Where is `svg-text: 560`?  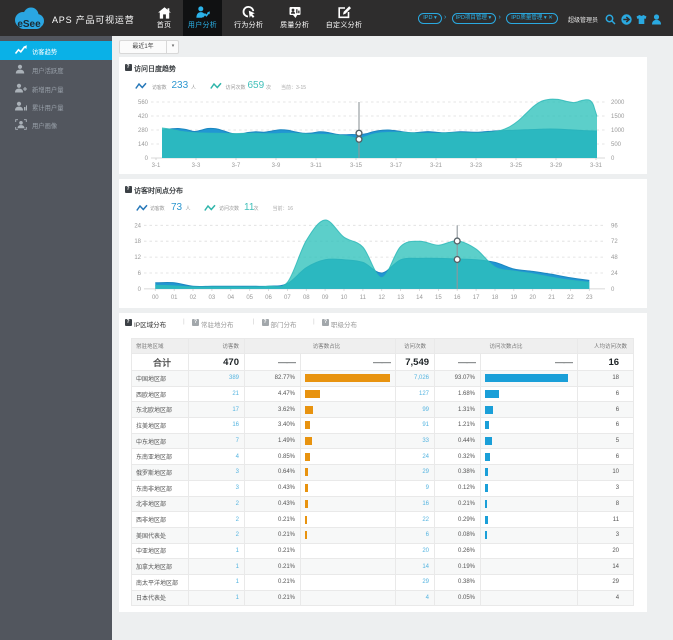 svg-text: 560 is located at coordinates (143, 103).